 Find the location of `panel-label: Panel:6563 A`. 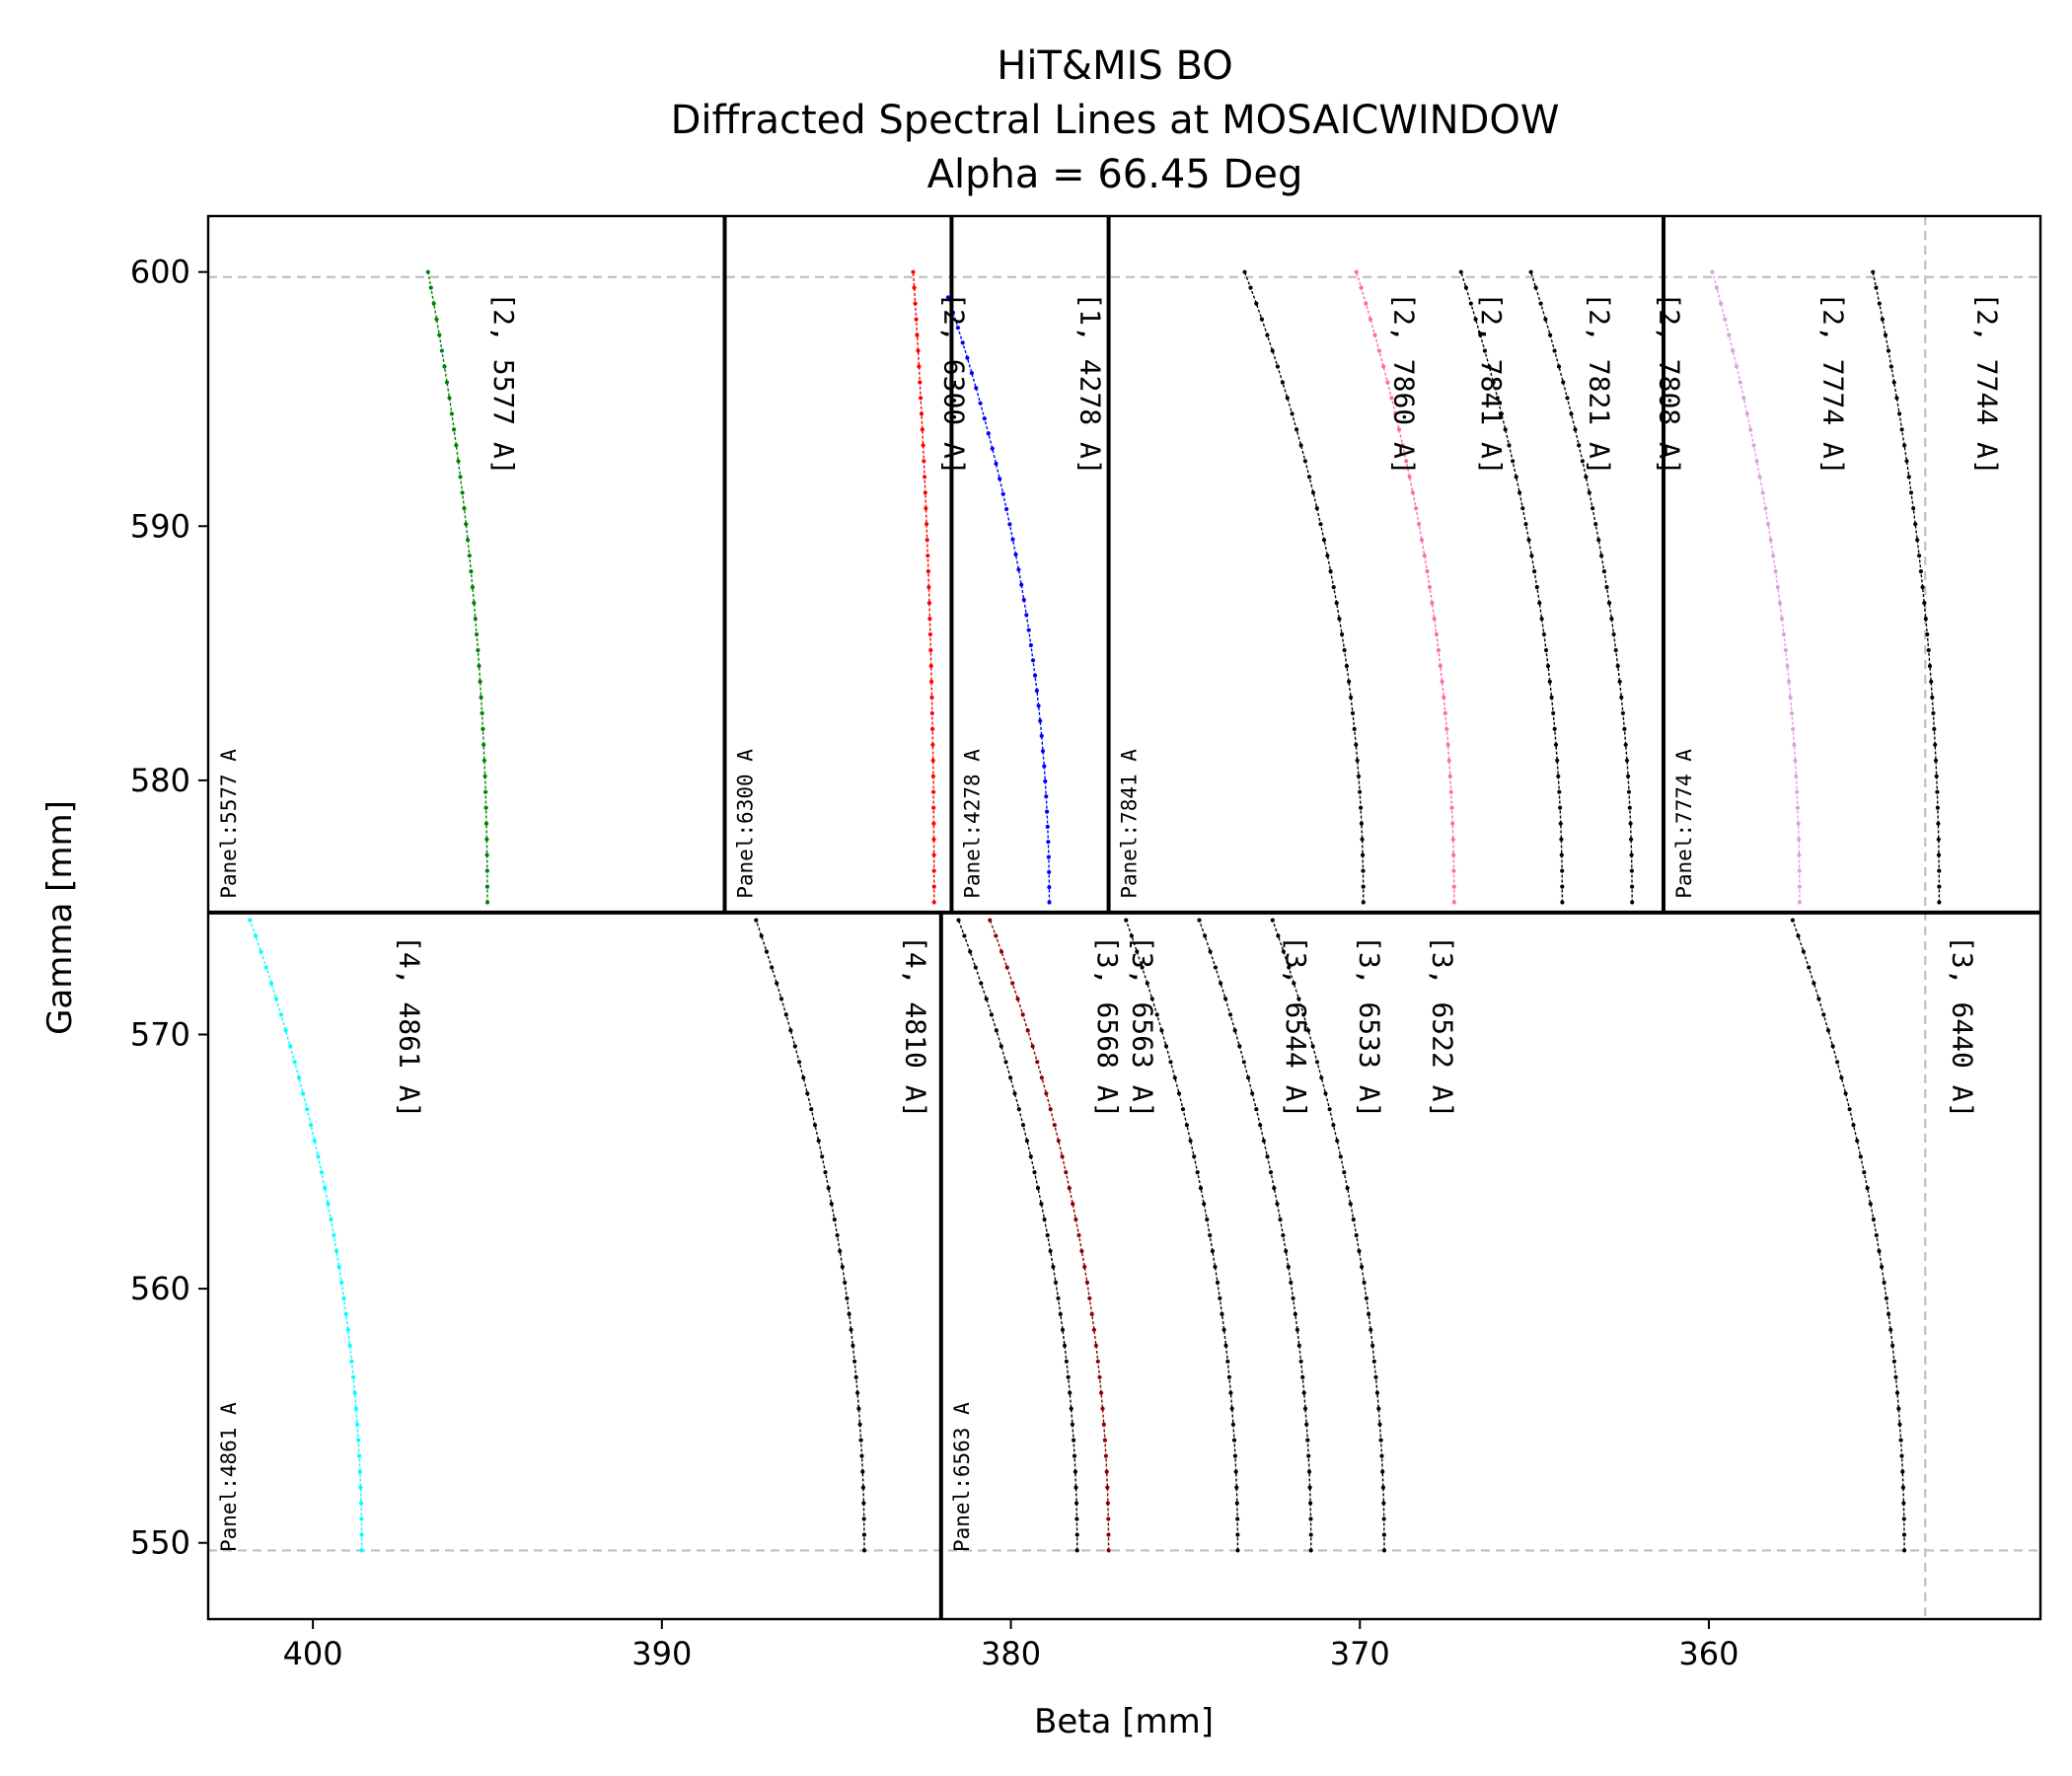

panel-label: Panel:6563 A is located at coordinates (962, 1477).